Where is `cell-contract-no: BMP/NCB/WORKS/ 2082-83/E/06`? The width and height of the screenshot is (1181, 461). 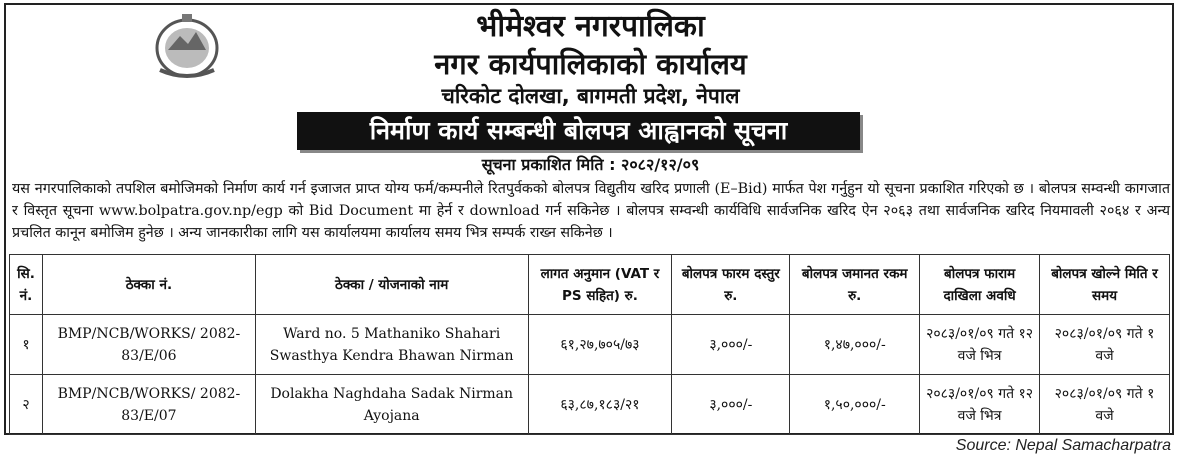 cell-contract-no: BMP/NCB/WORKS/ 2082-83/E/06 is located at coordinates (148, 344).